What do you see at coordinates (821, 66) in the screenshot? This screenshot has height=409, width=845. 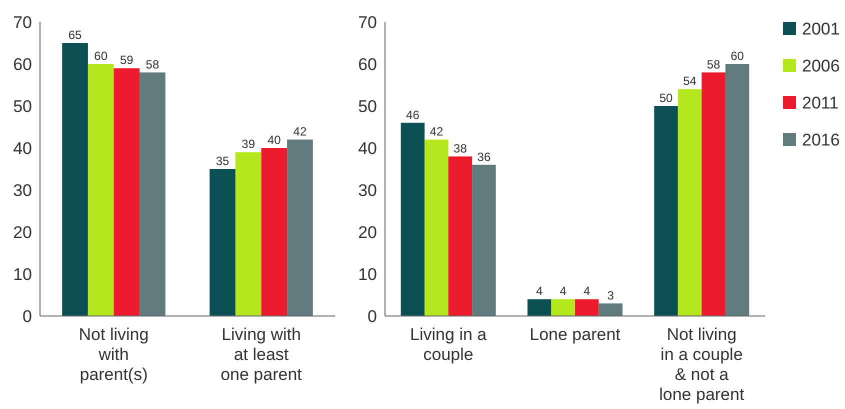 I see `legend-label: 2006` at bounding box center [821, 66].